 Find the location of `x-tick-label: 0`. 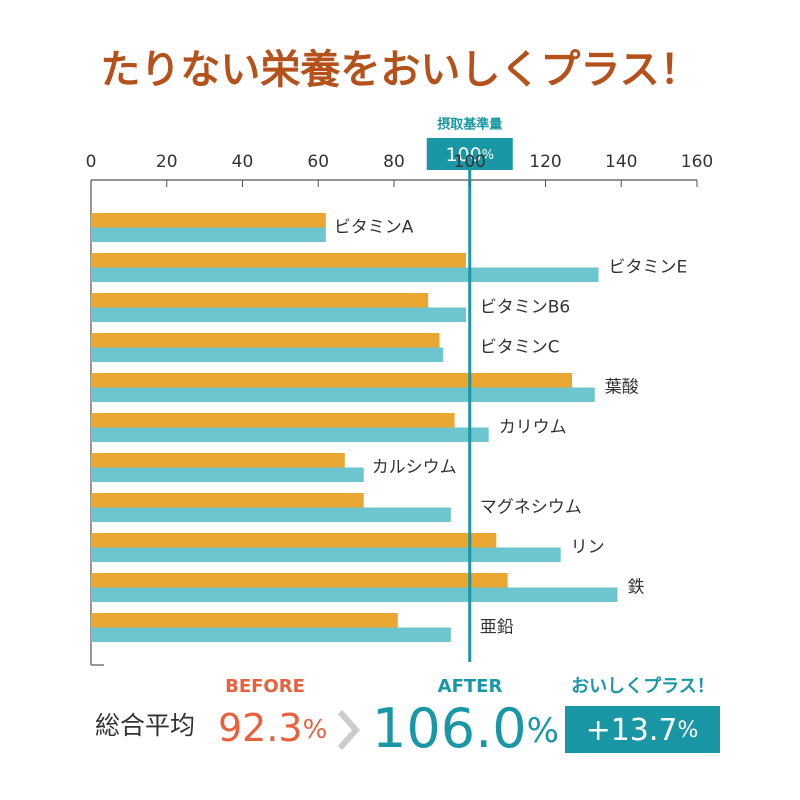

x-tick-label: 0 is located at coordinates (91, 162).